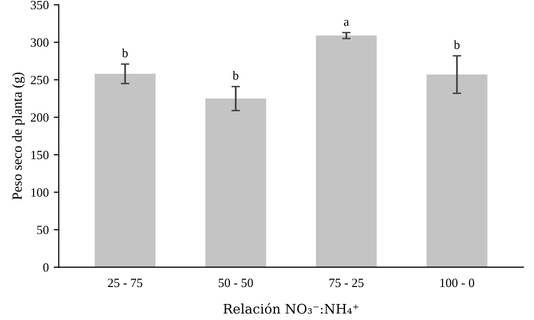 This screenshot has width=534, height=320. Describe the element at coordinates (39, 117) in the screenshot. I see `y-tick-label: 200` at that location.